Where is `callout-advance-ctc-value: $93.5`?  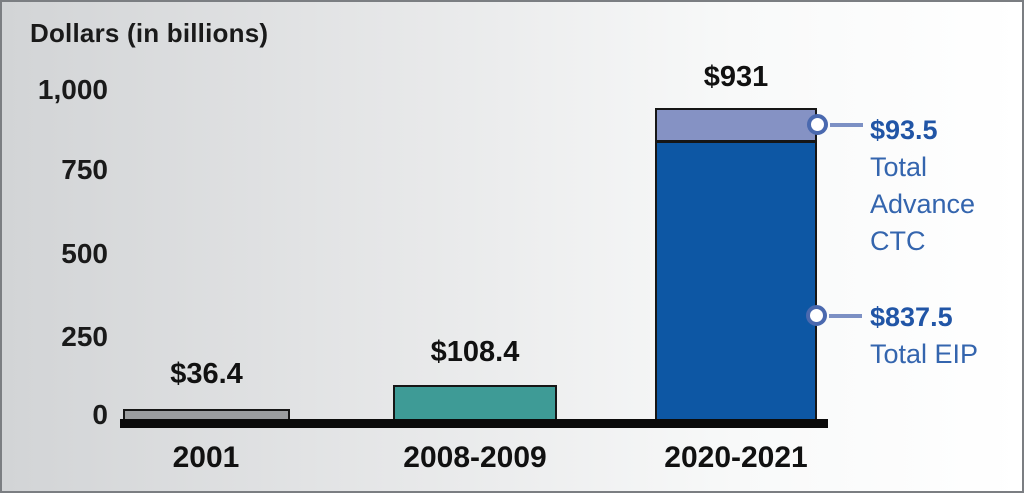 callout-advance-ctc-value: $93.5 is located at coordinates (904, 130).